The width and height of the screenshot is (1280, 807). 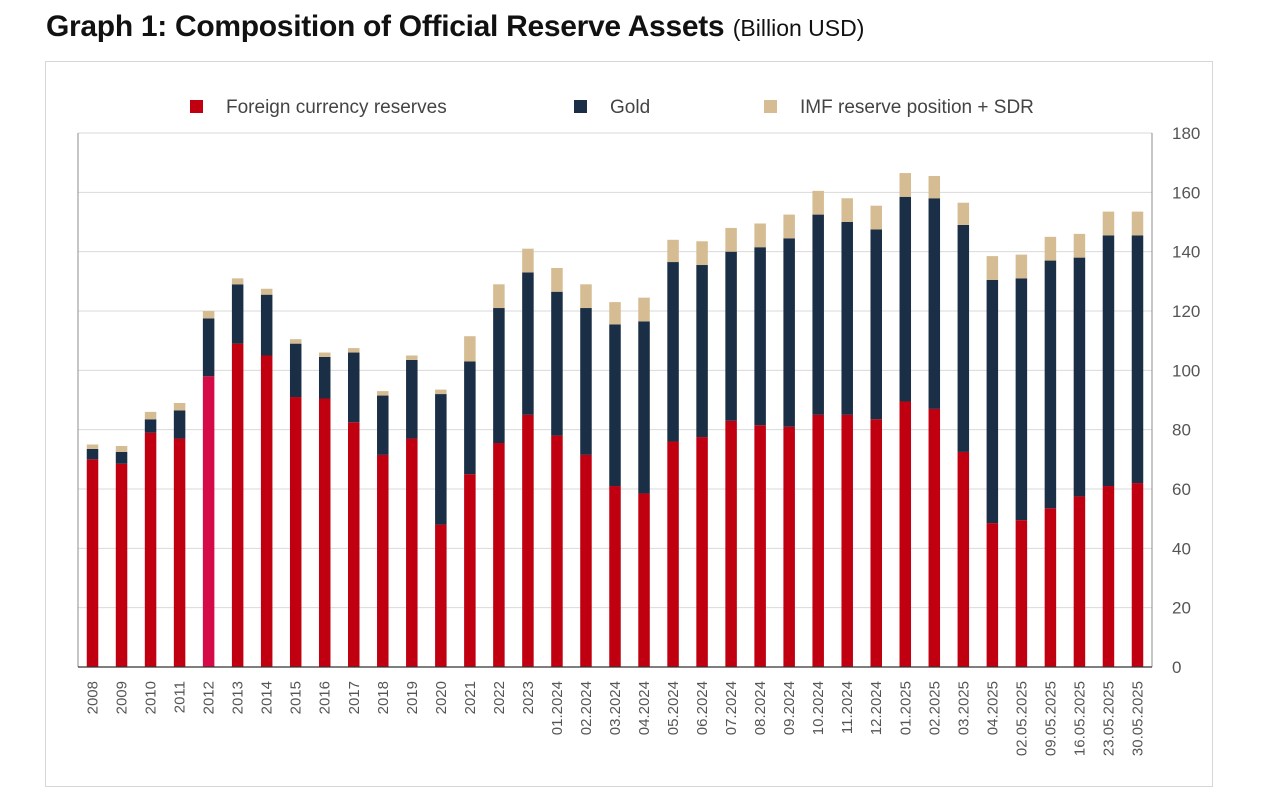 What do you see at coordinates (1181, 430) in the screenshot?
I see `y-tick-label: 80` at bounding box center [1181, 430].